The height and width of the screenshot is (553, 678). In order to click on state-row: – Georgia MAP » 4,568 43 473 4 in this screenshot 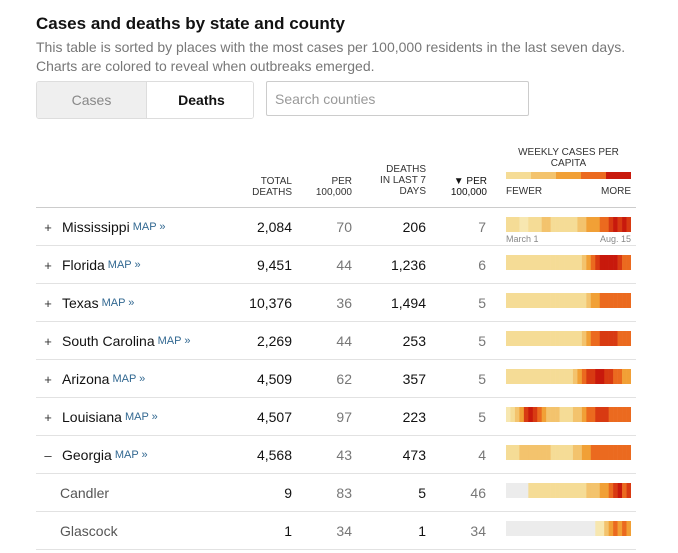, I will do `click(336, 455)`.